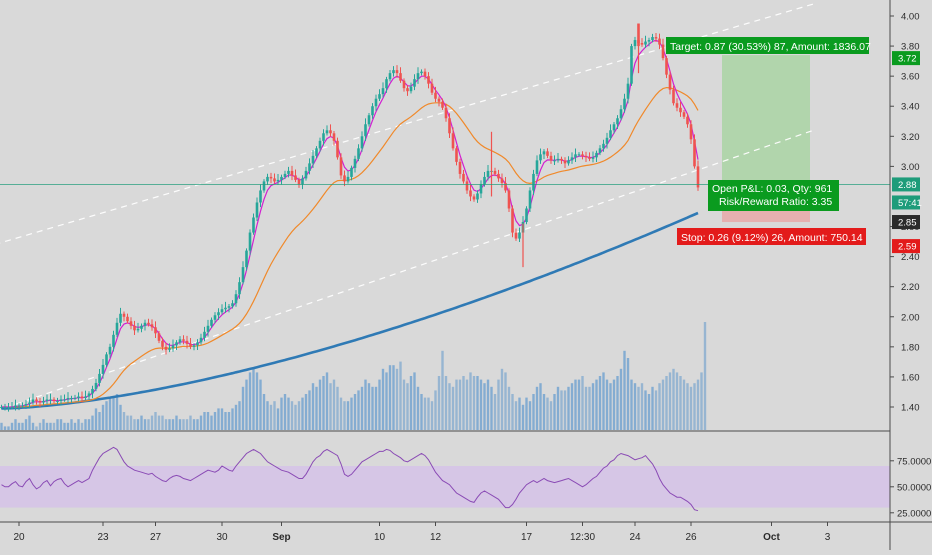 The height and width of the screenshot is (555, 932). I want to click on stop-label-box, so click(771, 236).